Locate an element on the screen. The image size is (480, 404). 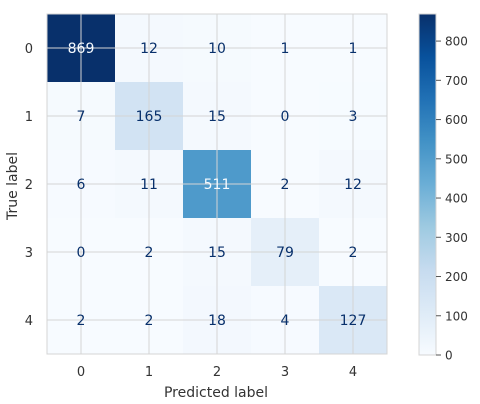
colorbar-ticks: 0 100 200 300 400 500 600 700 800 is located at coordinates (452, 199).